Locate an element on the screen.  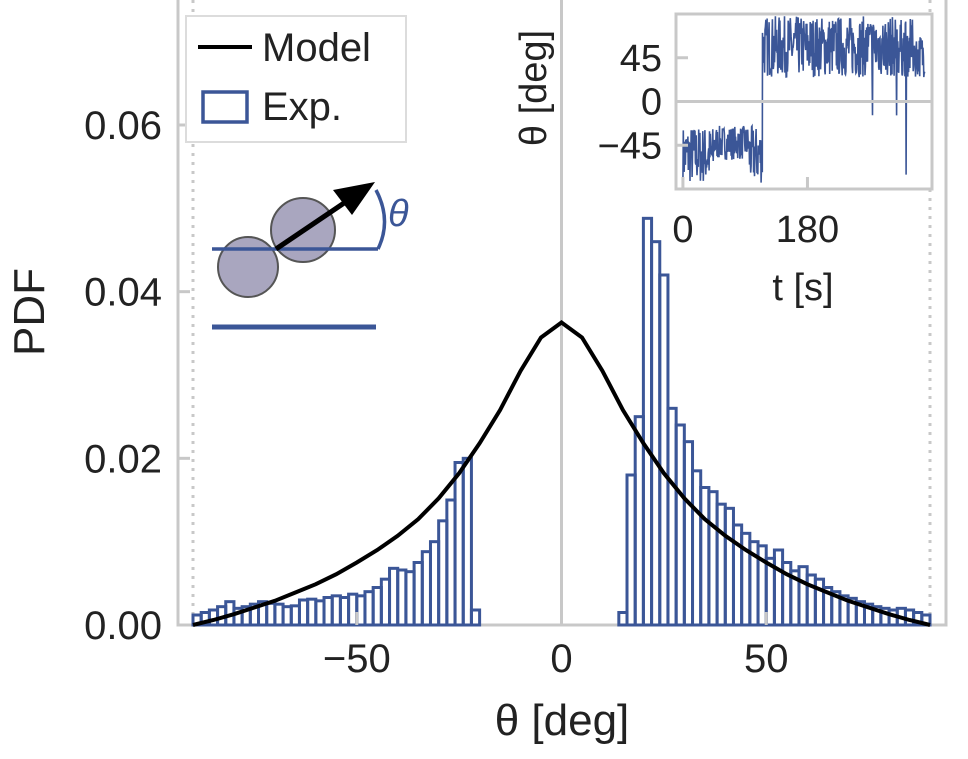
x-axis-label: θ [deg] is located at coordinates (562, 720).